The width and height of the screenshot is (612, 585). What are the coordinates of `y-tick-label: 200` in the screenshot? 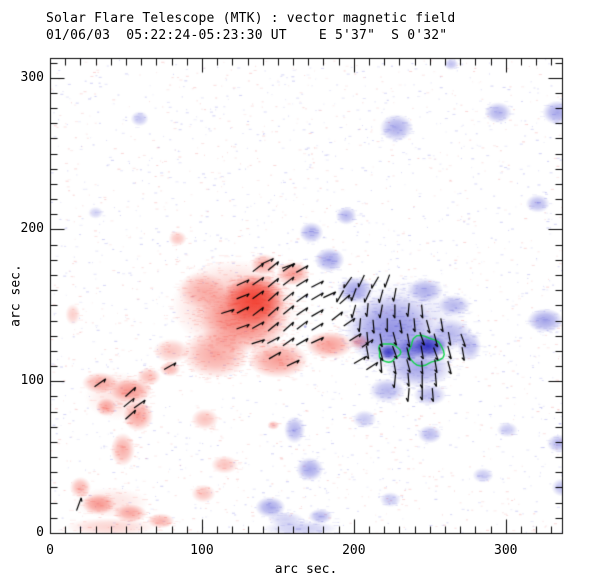 It's located at (32, 229).